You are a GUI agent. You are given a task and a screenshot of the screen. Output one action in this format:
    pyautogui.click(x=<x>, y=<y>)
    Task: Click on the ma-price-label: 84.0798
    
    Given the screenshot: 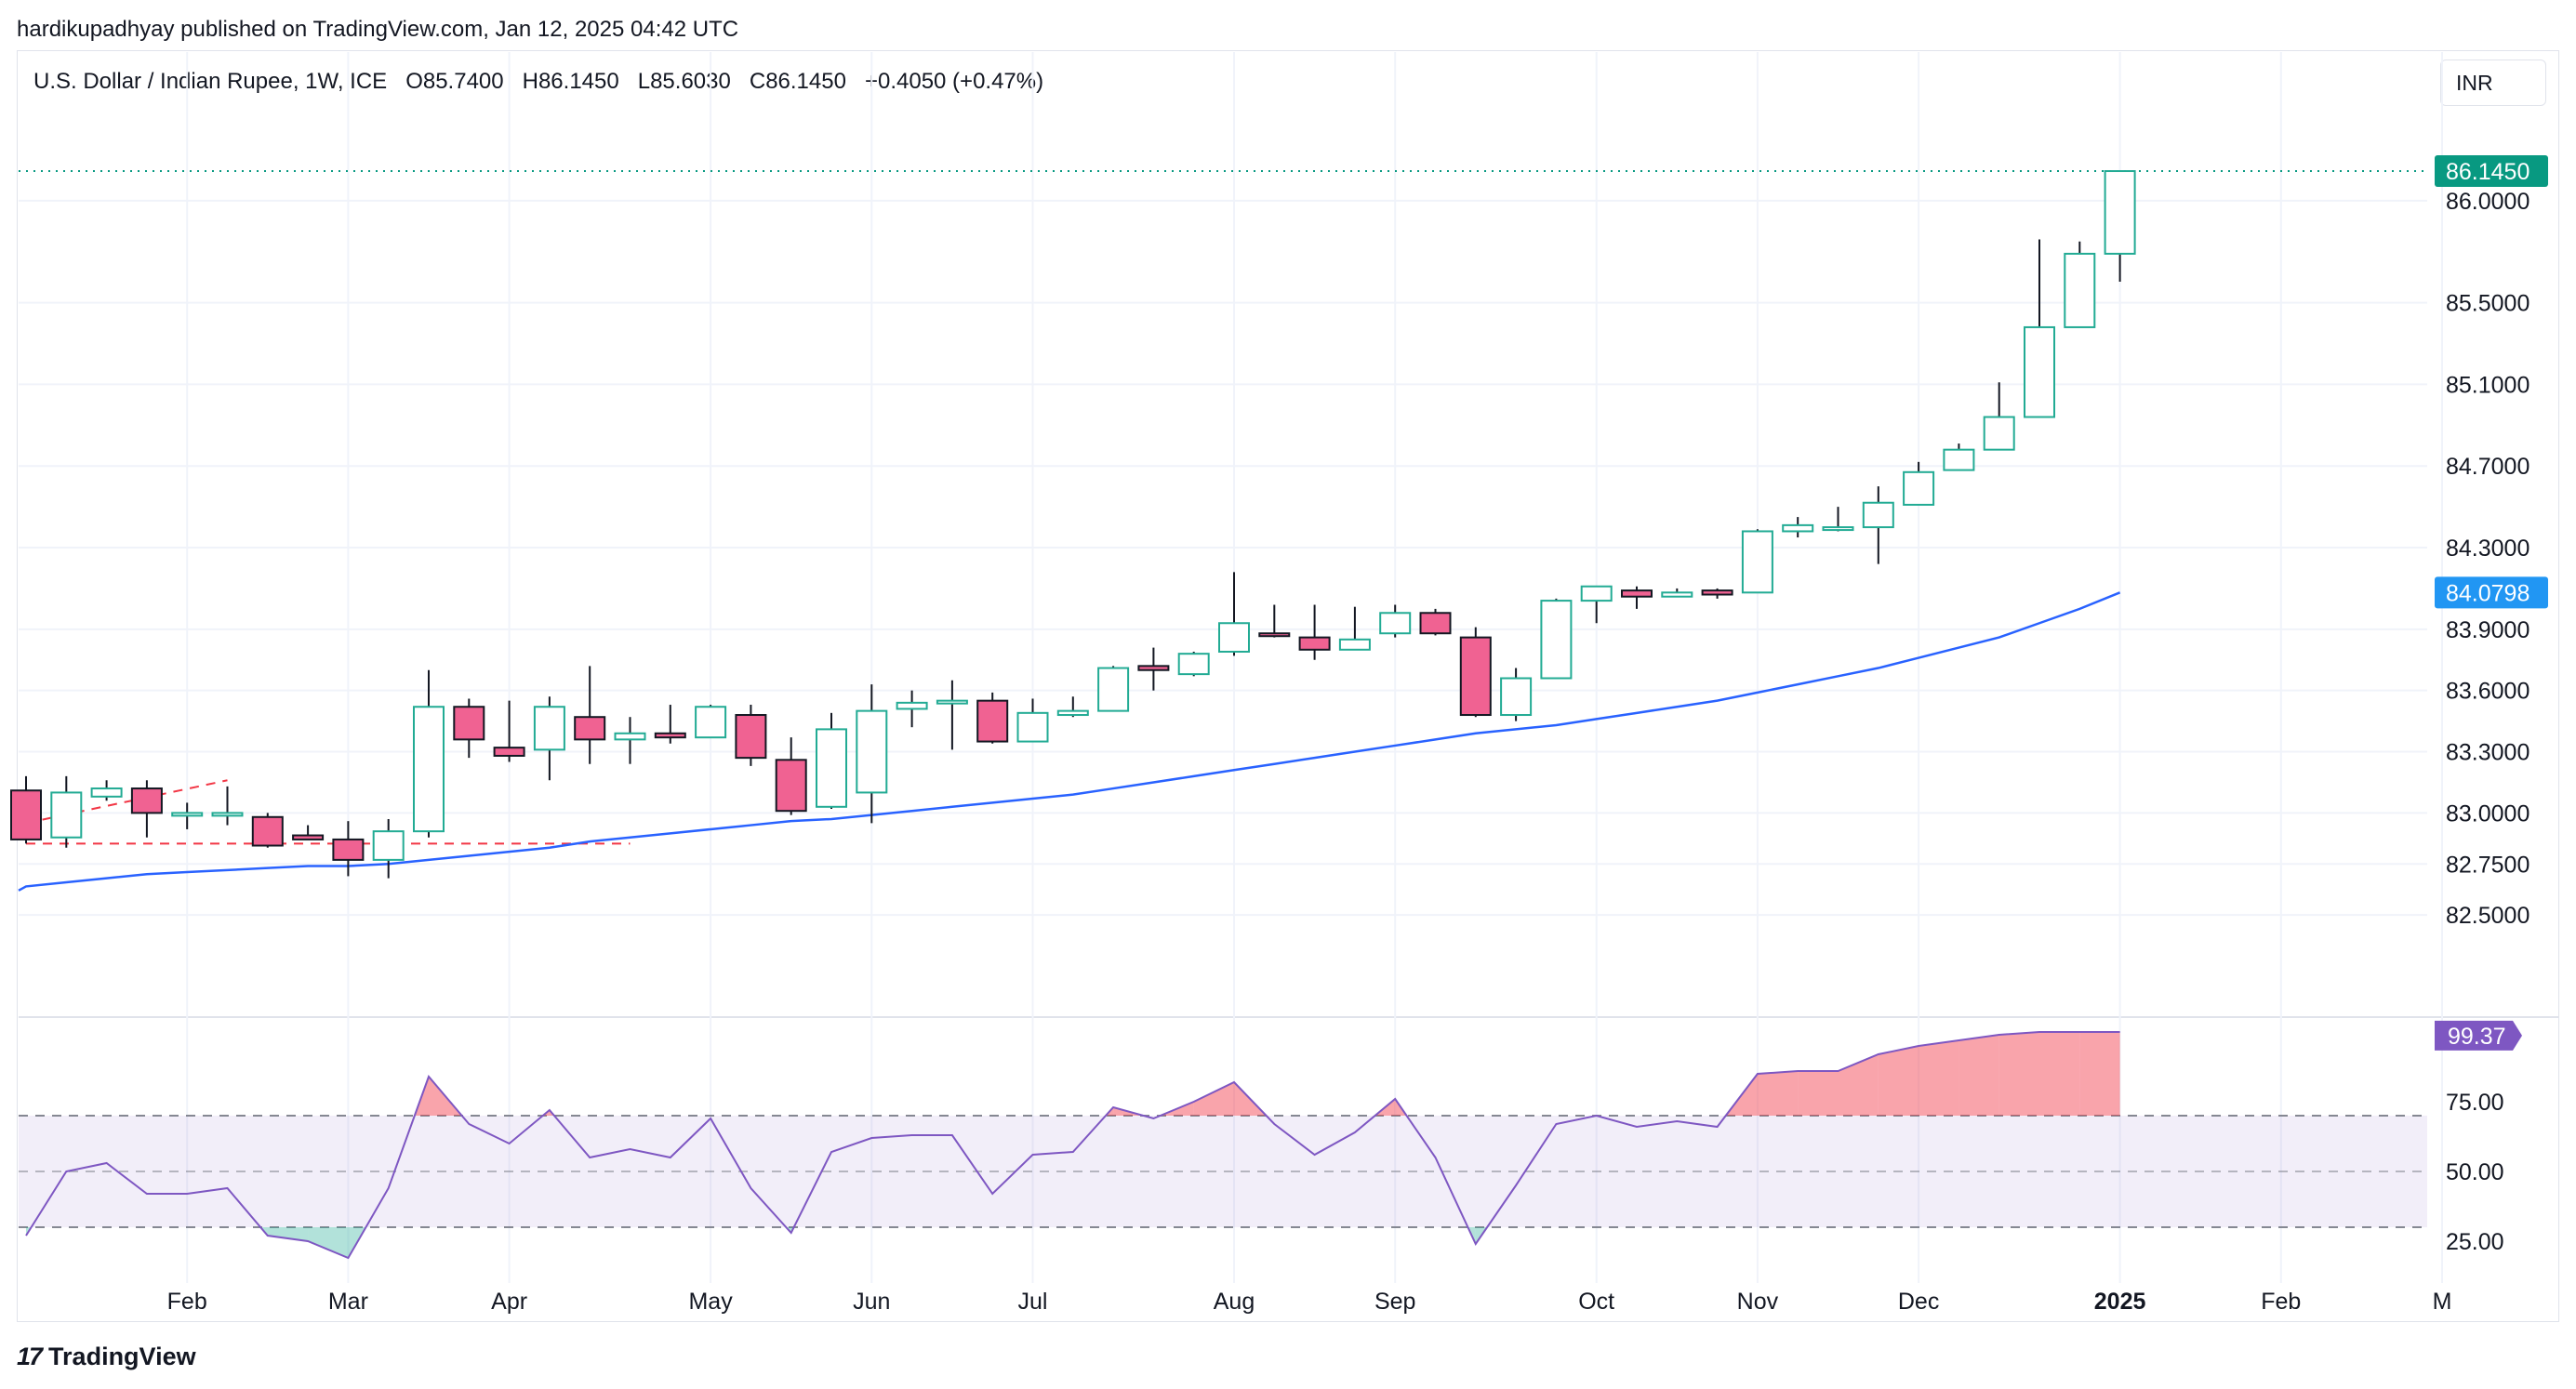 What is the action you would take?
    pyautogui.click(x=2491, y=592)
    